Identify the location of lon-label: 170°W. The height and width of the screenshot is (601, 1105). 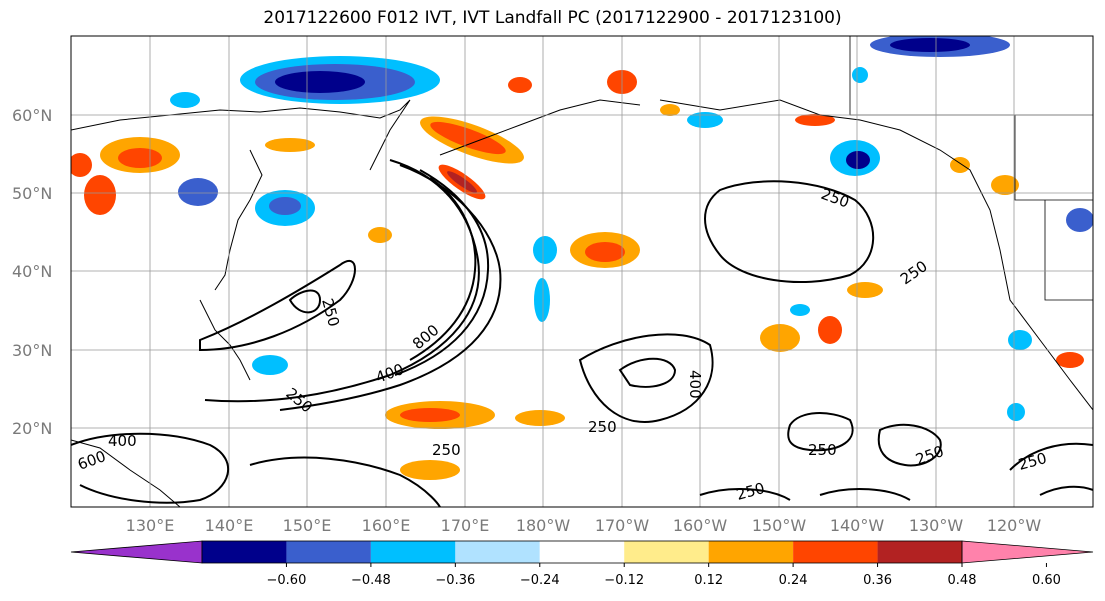
(622, 525).